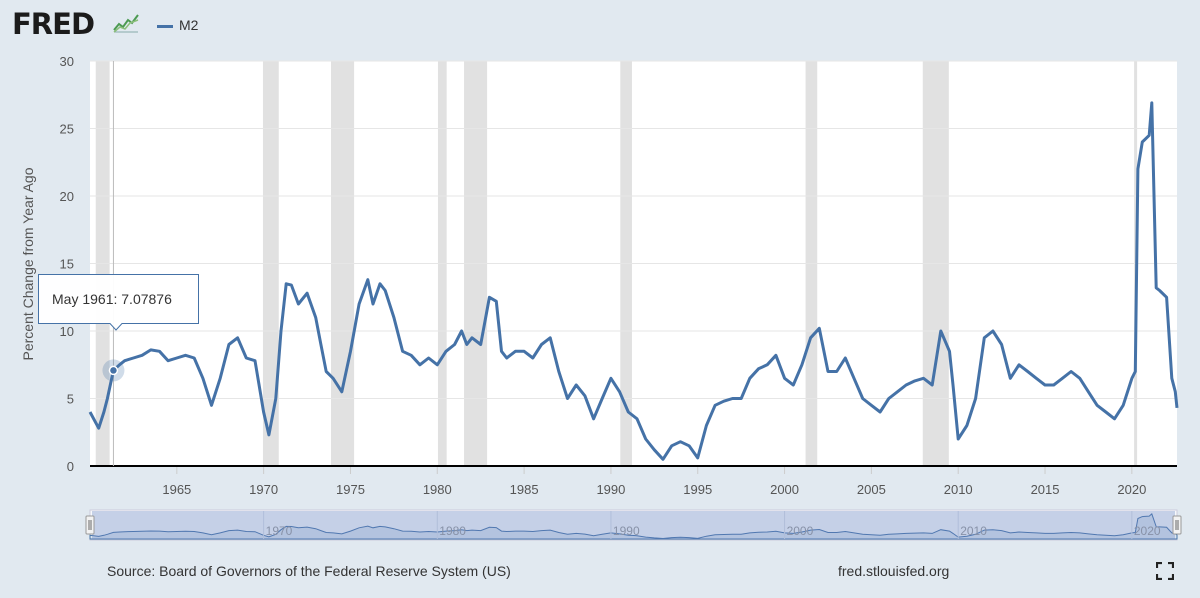  What do you see at coordinates (1045, 489) in the screenshot?
I see `x-tick-label: 2015` at bounding box center [1045, 489].